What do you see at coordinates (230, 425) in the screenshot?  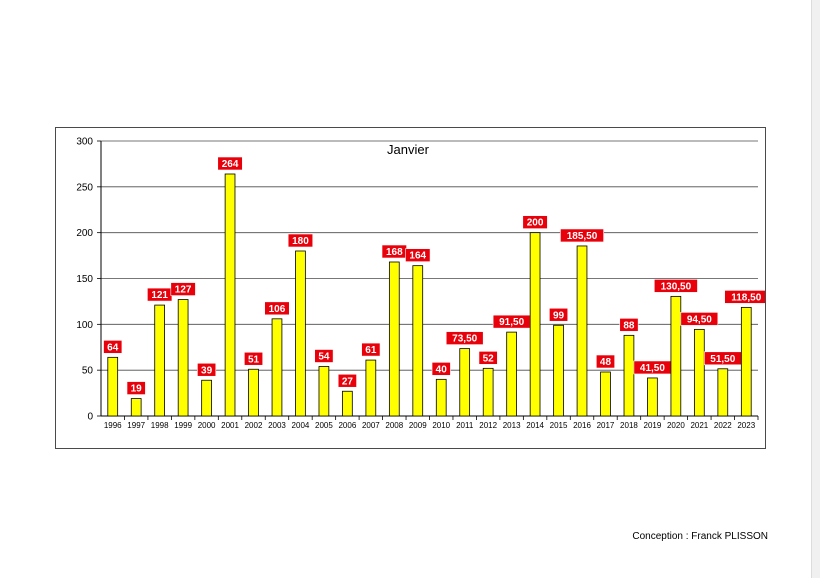 I see `x-tick-label: 2001` at bounding box center [230, 425].